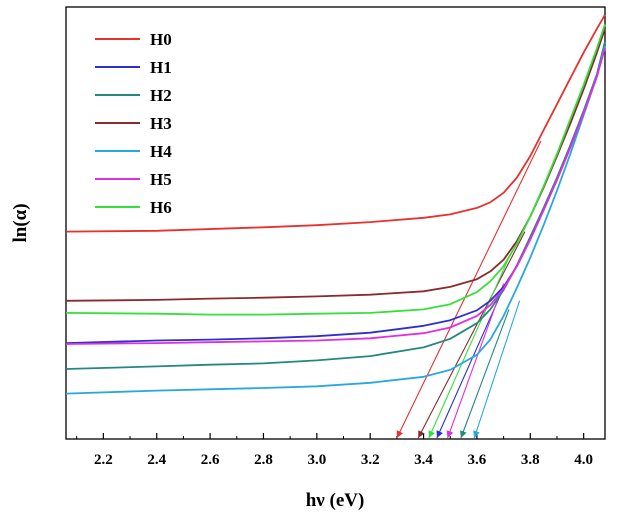  I want to click on x-tick-label: 3.2, so click(370, 460).